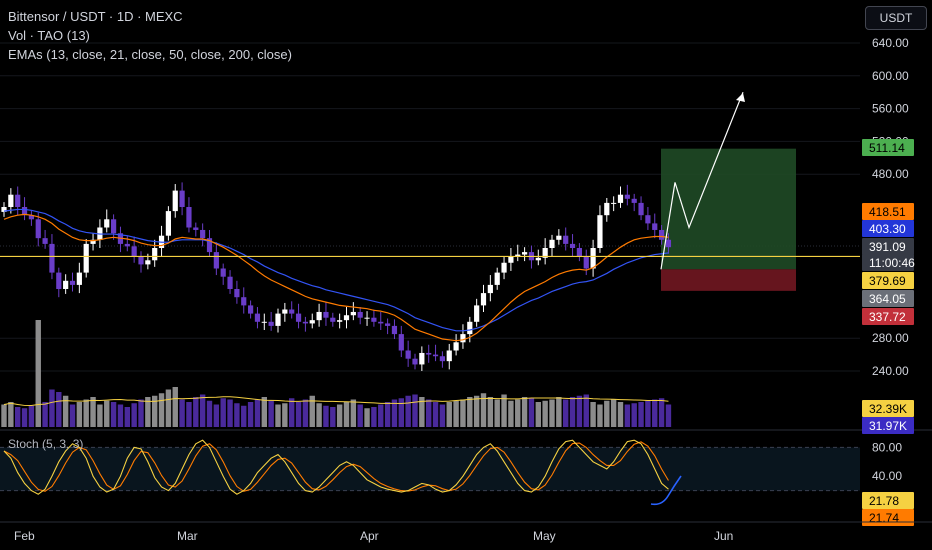  What do you see at coordinates (887, 148) in the screenshot?
I see `target-price-text: 511.14` at bounding box center [887, 148].